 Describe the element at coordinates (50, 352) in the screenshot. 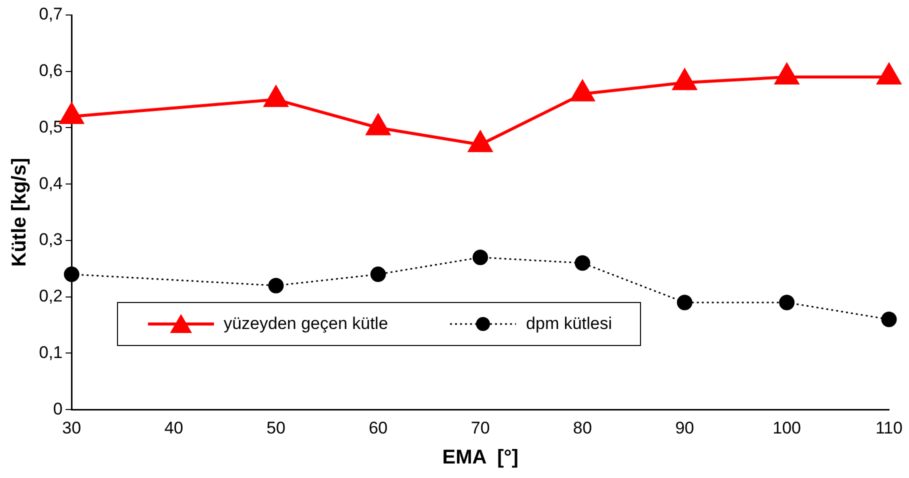

I see `y-tick-label: 0,1` at that location.